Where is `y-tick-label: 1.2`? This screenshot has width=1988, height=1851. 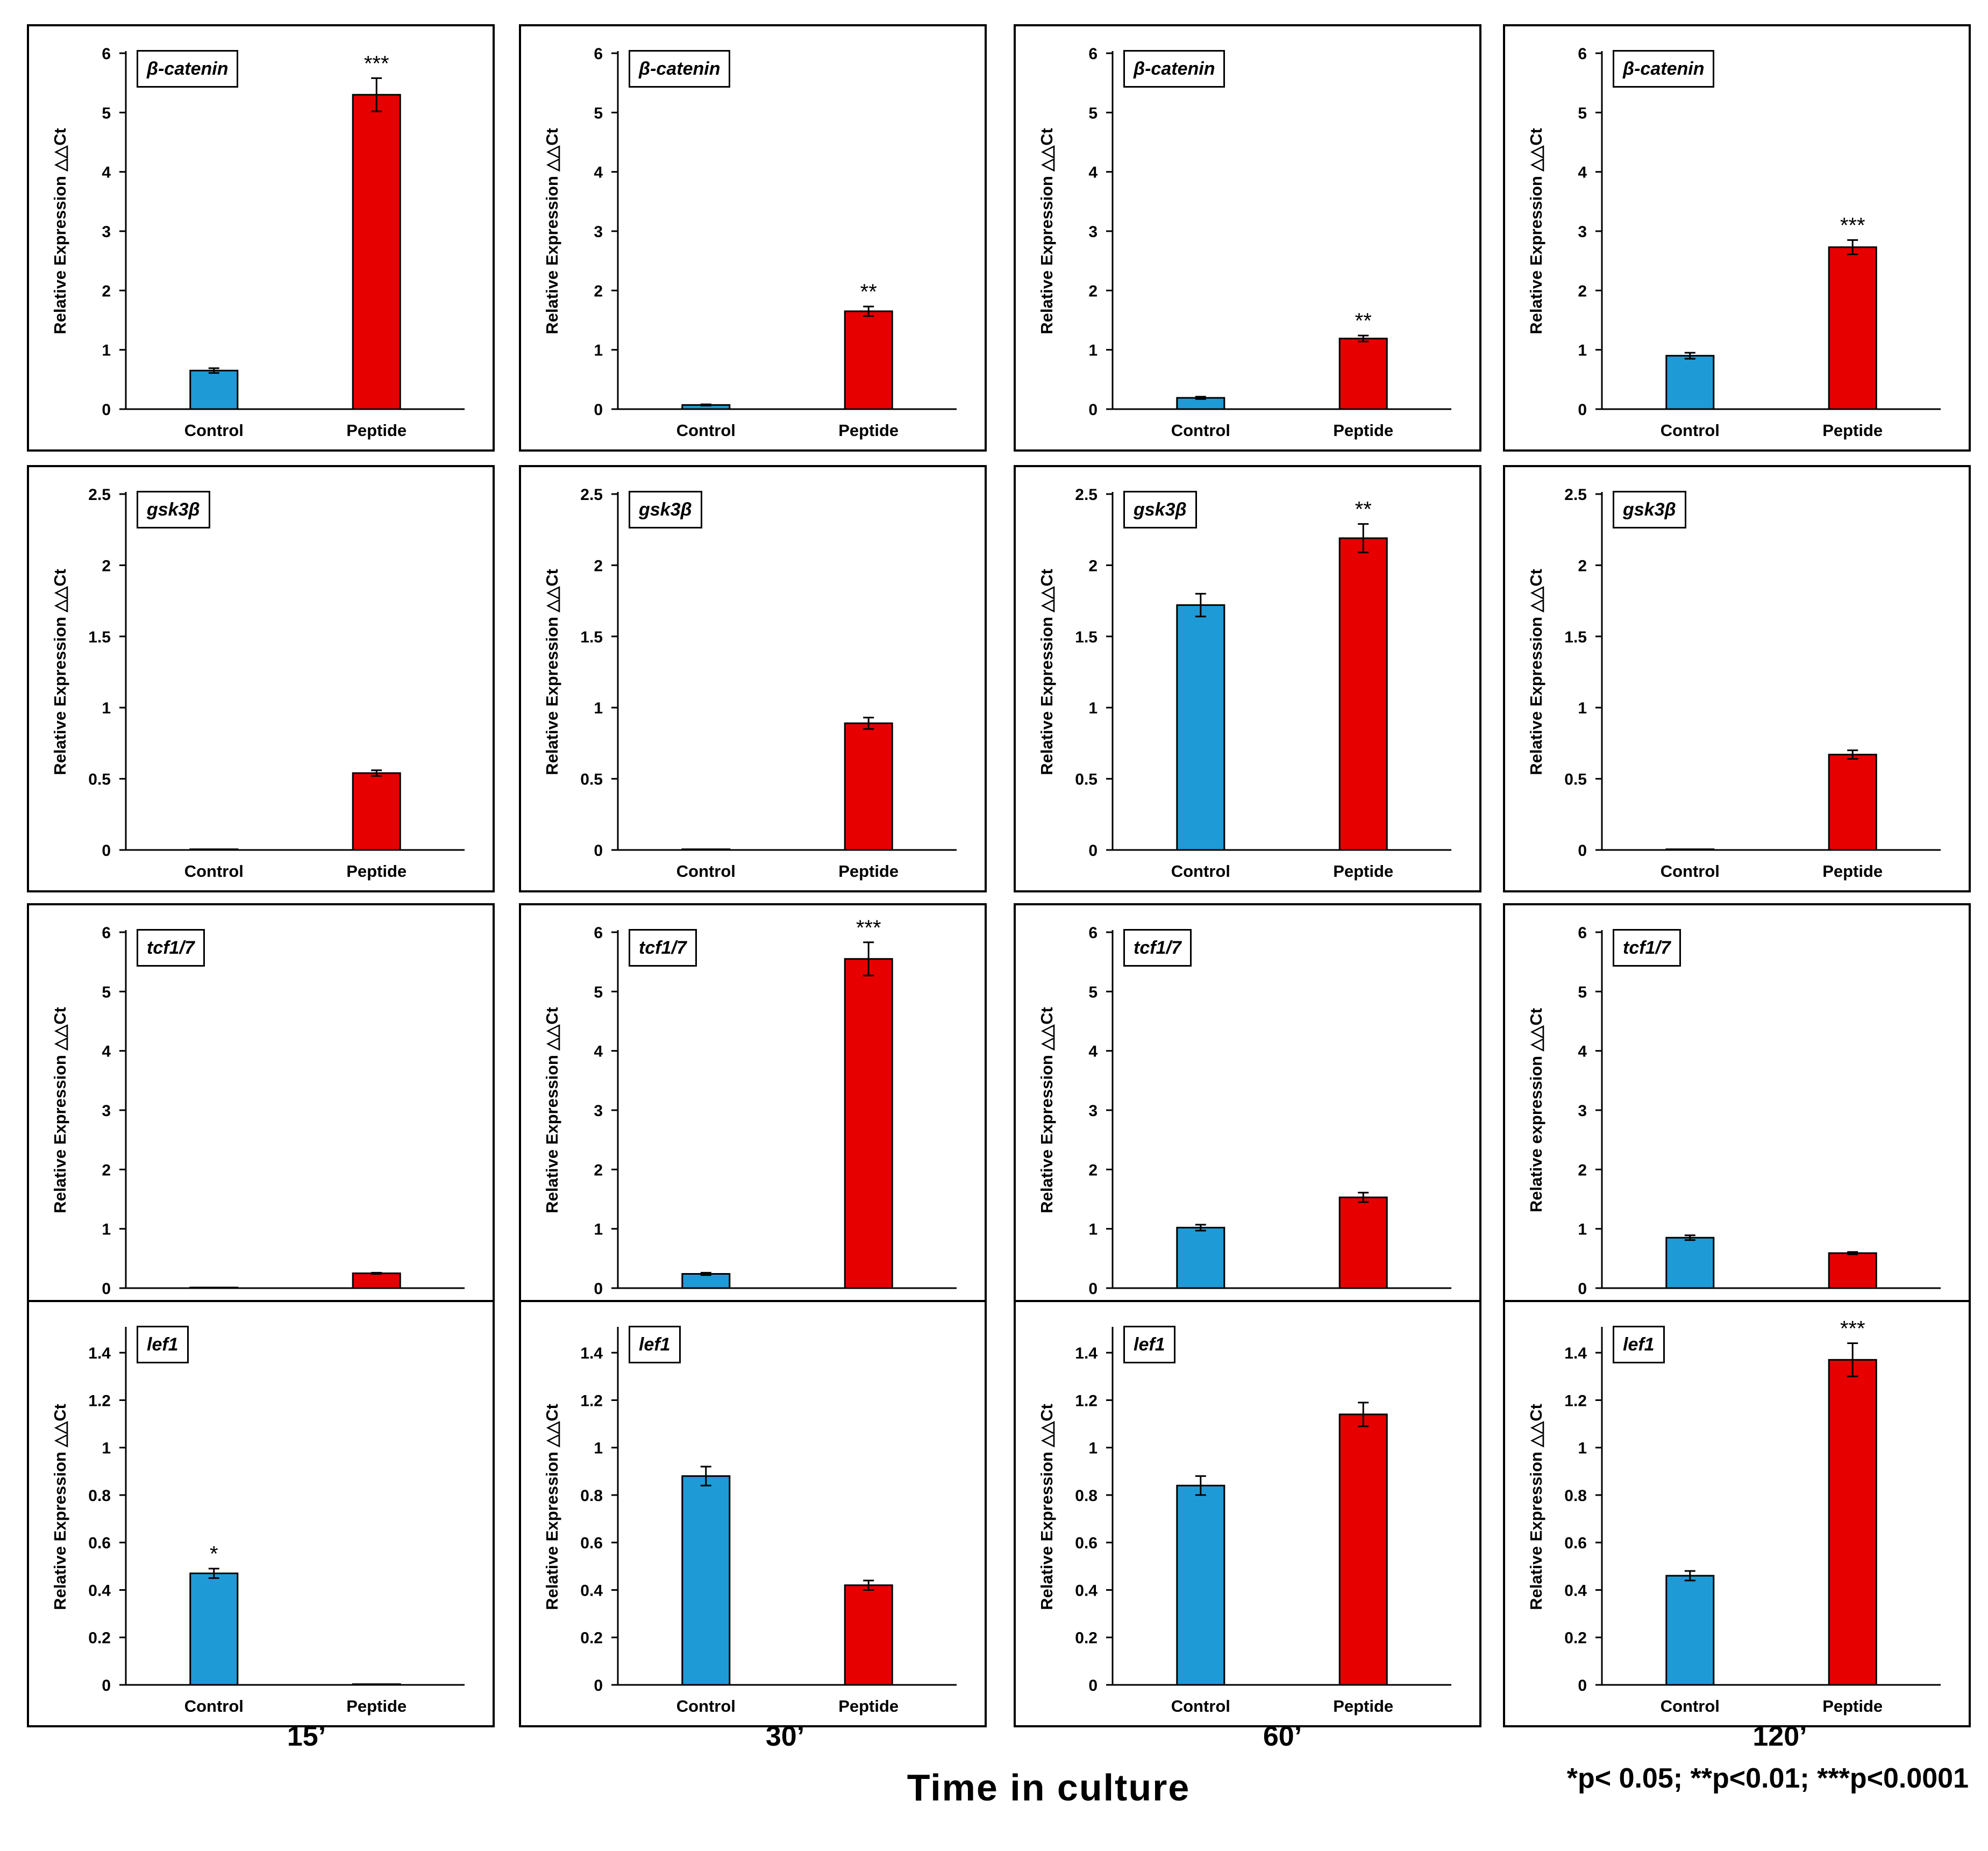
y-tick-label: 1.2 is located at coordinates (100, 1401).